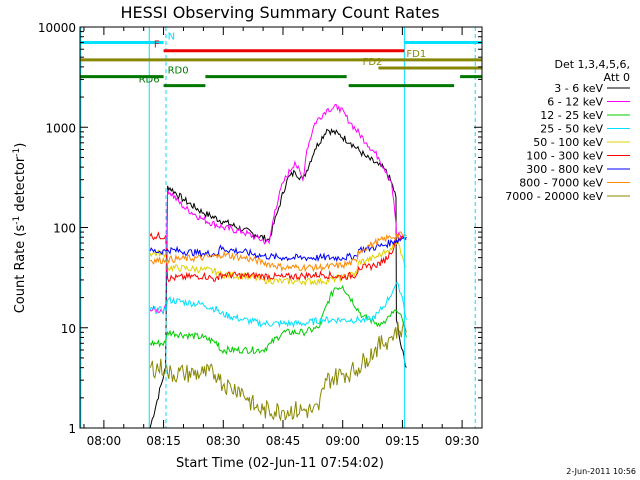 This screenshot has width=640, height=480. Describe the element at coordinates (617, 77) in the screenshot. I see `legend-header: Att 0` at that location.